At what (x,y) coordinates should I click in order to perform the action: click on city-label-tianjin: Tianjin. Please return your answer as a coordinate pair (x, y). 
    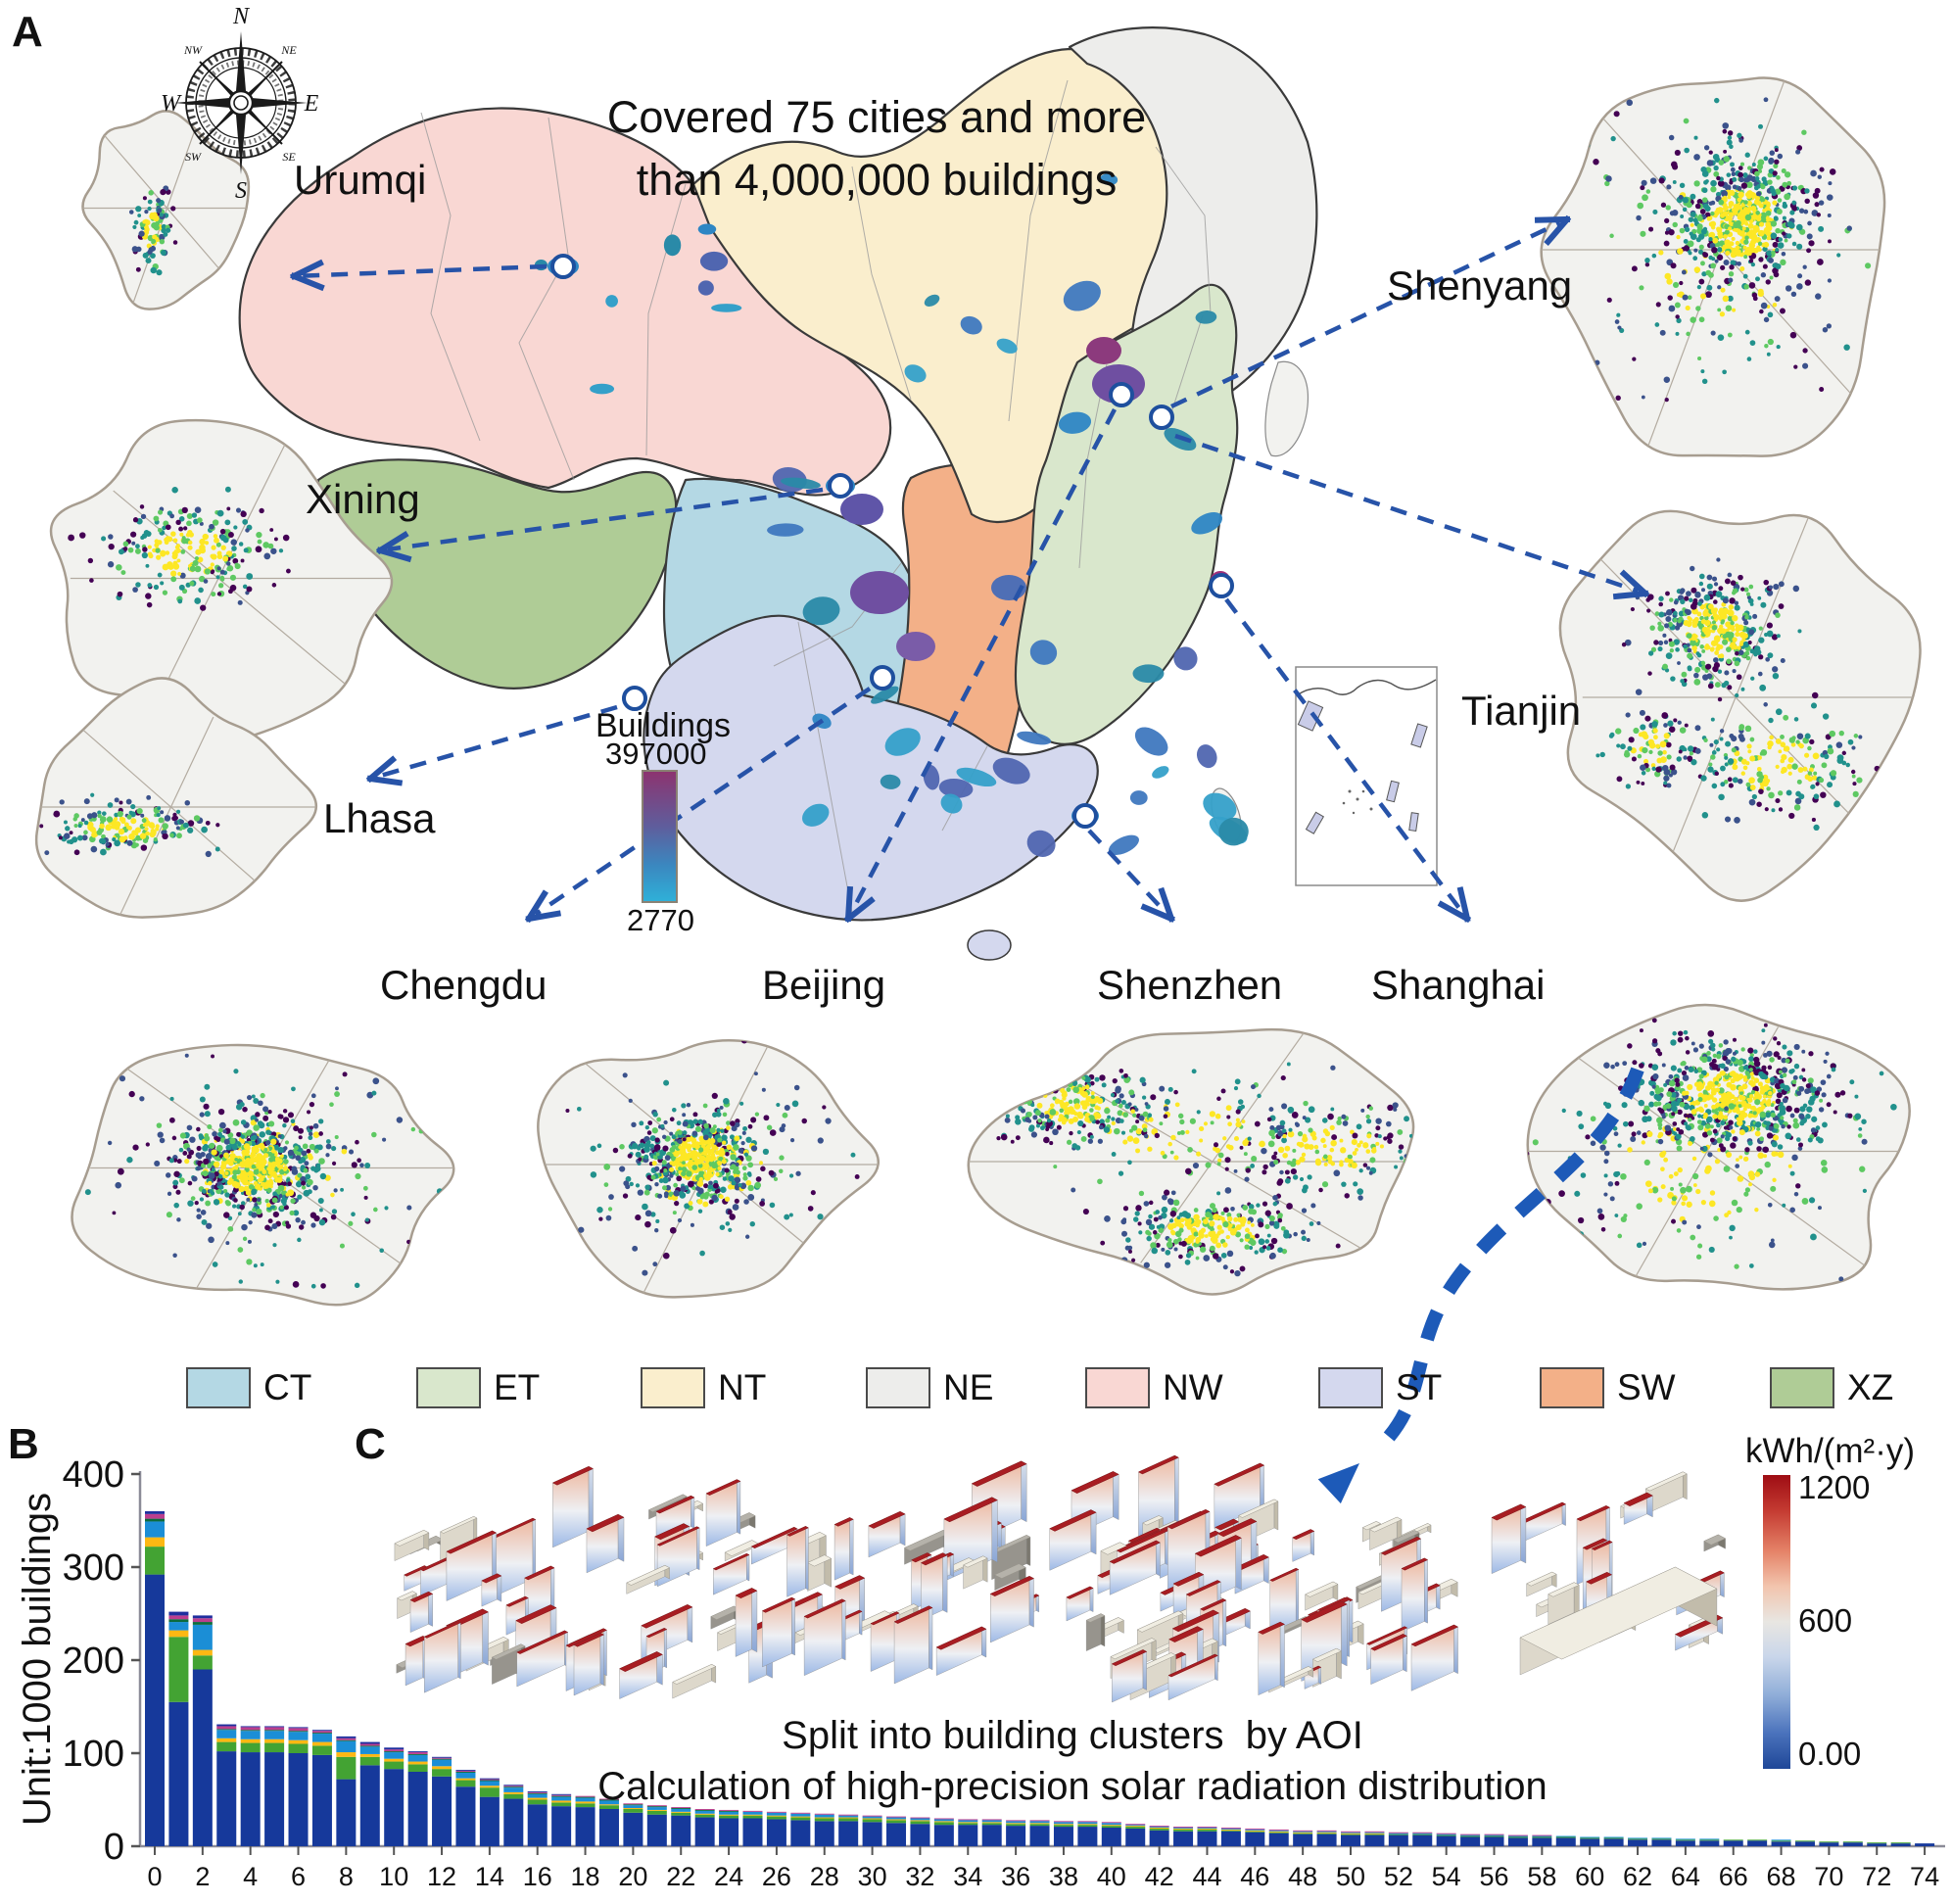
    Looking at the image, I should click on (1521, 711).